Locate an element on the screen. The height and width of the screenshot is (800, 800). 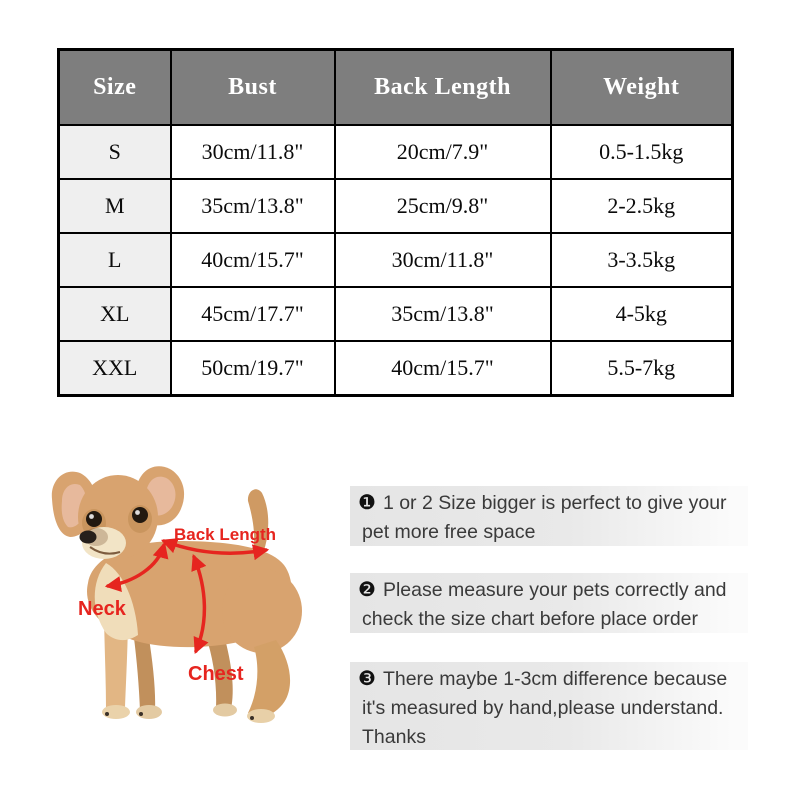
dog-front-paw is located at coordinates (116, 712).